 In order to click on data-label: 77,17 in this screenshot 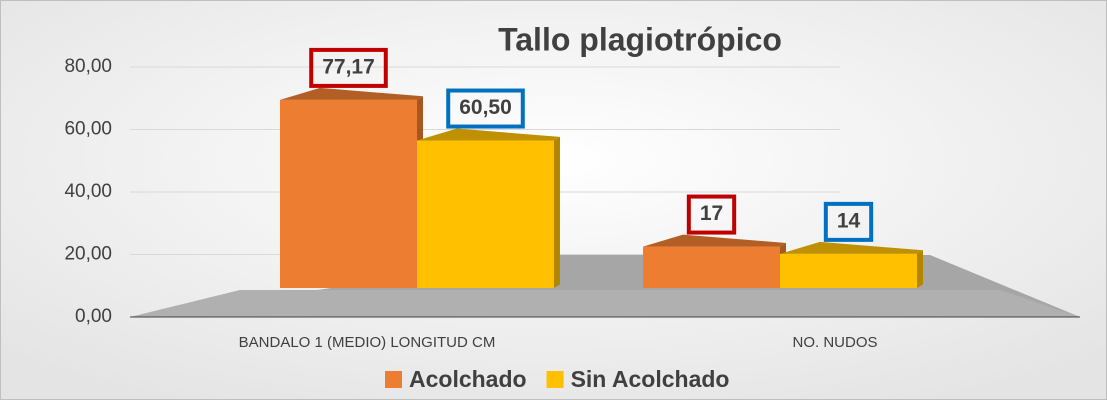, I will do `click(348, 66)`.